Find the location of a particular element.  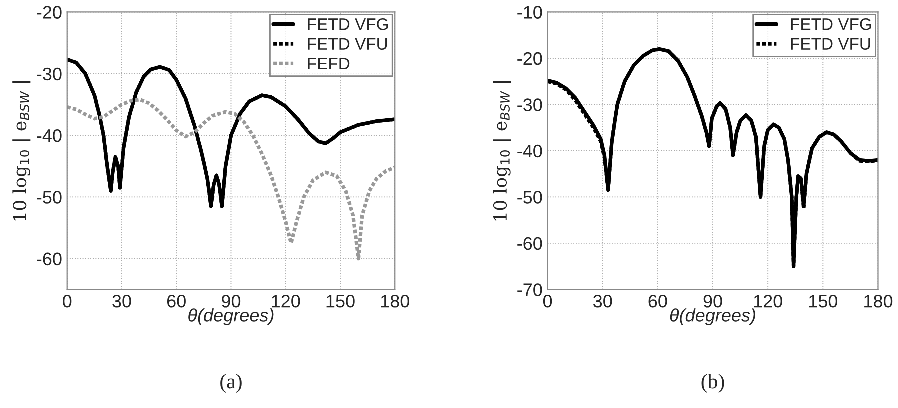

y-tick-label: -10 is located at coordinates (530, 12).